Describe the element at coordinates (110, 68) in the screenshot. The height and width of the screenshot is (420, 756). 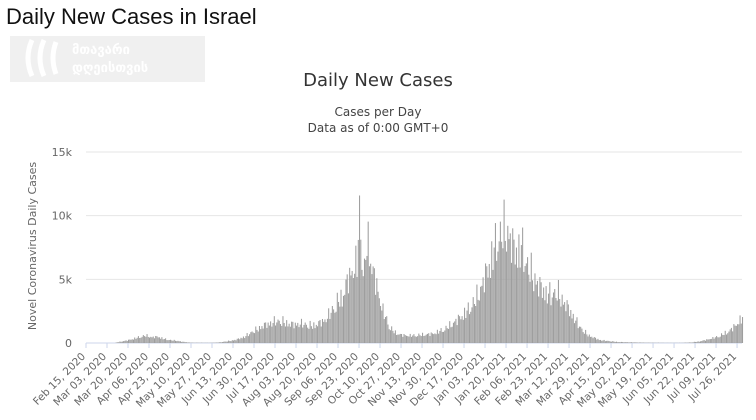
I see `watermark-text-2: დღეისთვის` at that location.